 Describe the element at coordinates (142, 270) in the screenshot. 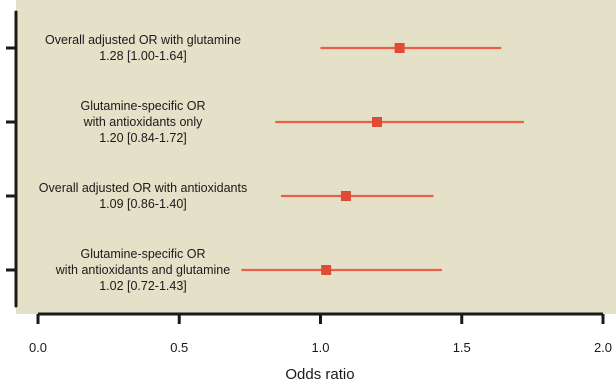

I see `row-label-line: with antioxidants and glutamine` at that location.